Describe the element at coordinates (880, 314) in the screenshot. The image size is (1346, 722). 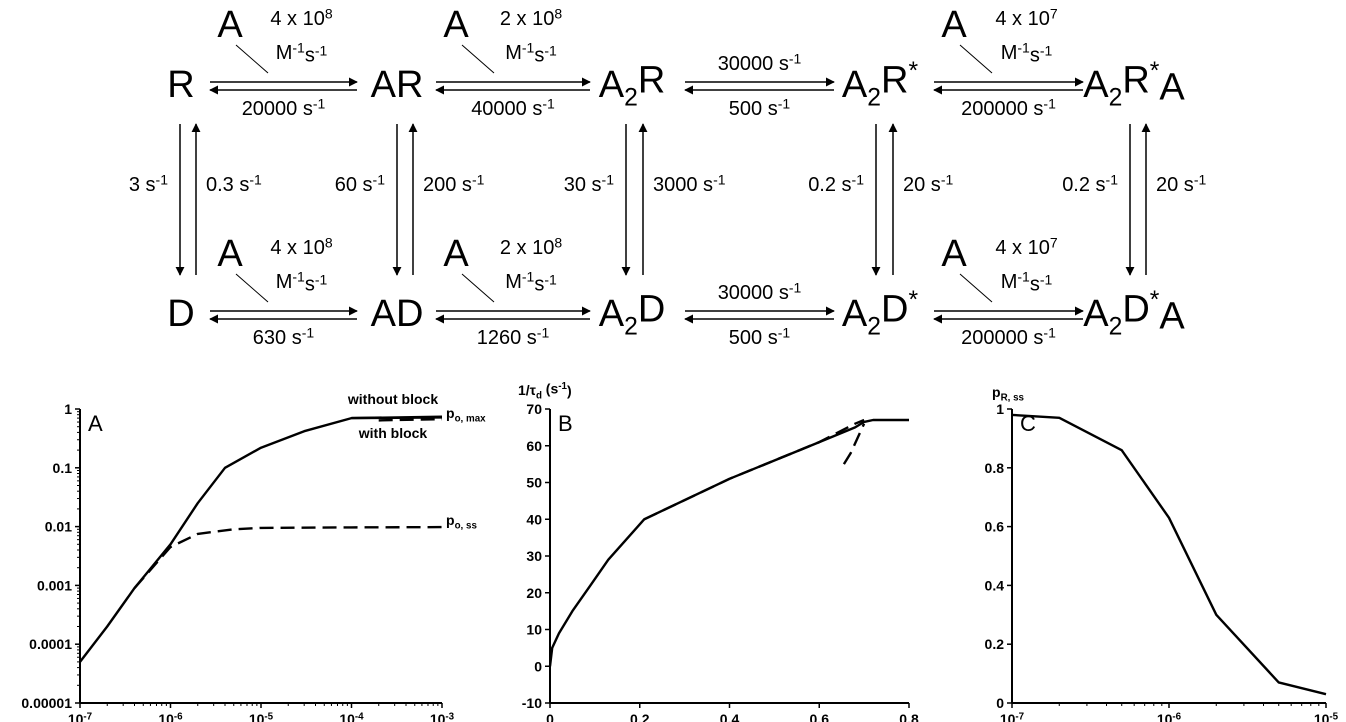
I see `state-a2d-star: A2D*` at that location.